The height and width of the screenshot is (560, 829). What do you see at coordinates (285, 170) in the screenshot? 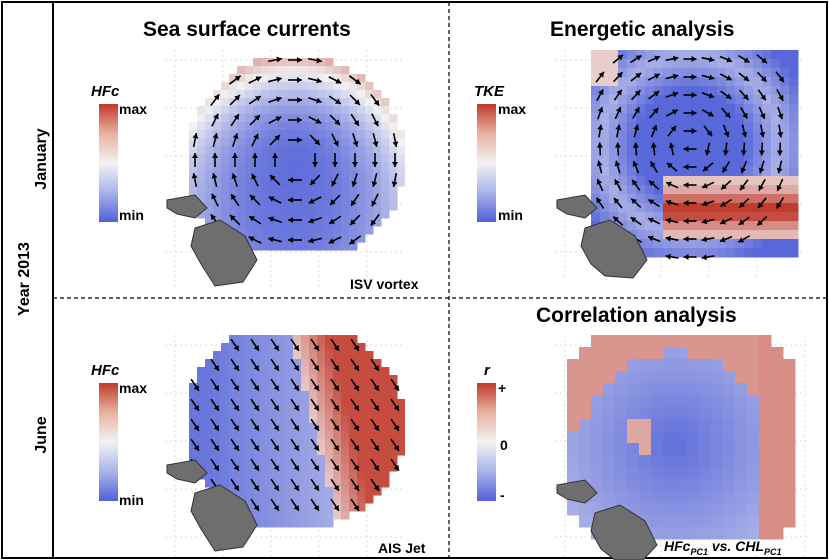
I see `map-sea-surface-january` at bounding box center [285, 170].